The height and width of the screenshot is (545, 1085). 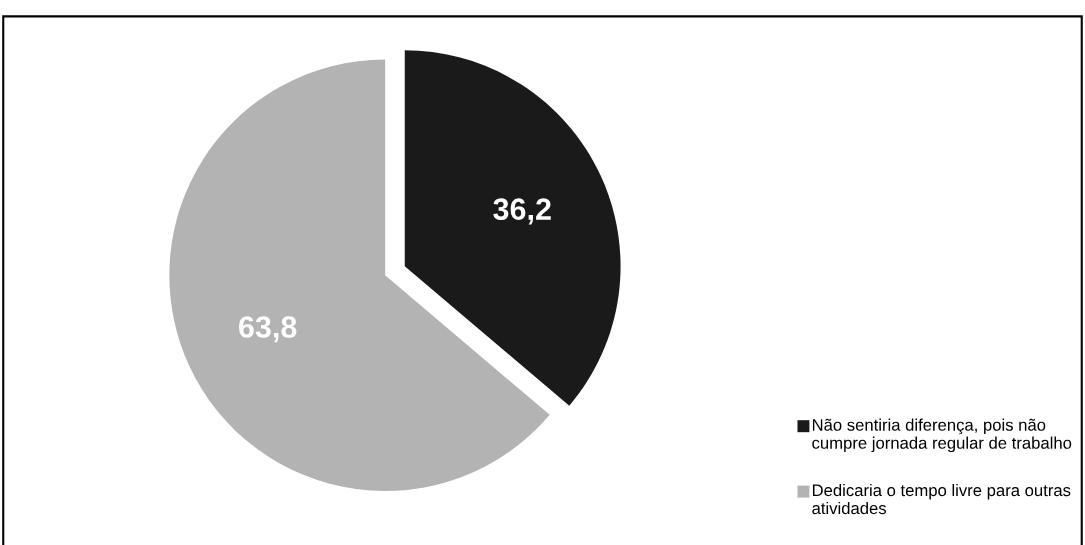 I want to click on data-label: 63,8, so click(x=268, y=329).